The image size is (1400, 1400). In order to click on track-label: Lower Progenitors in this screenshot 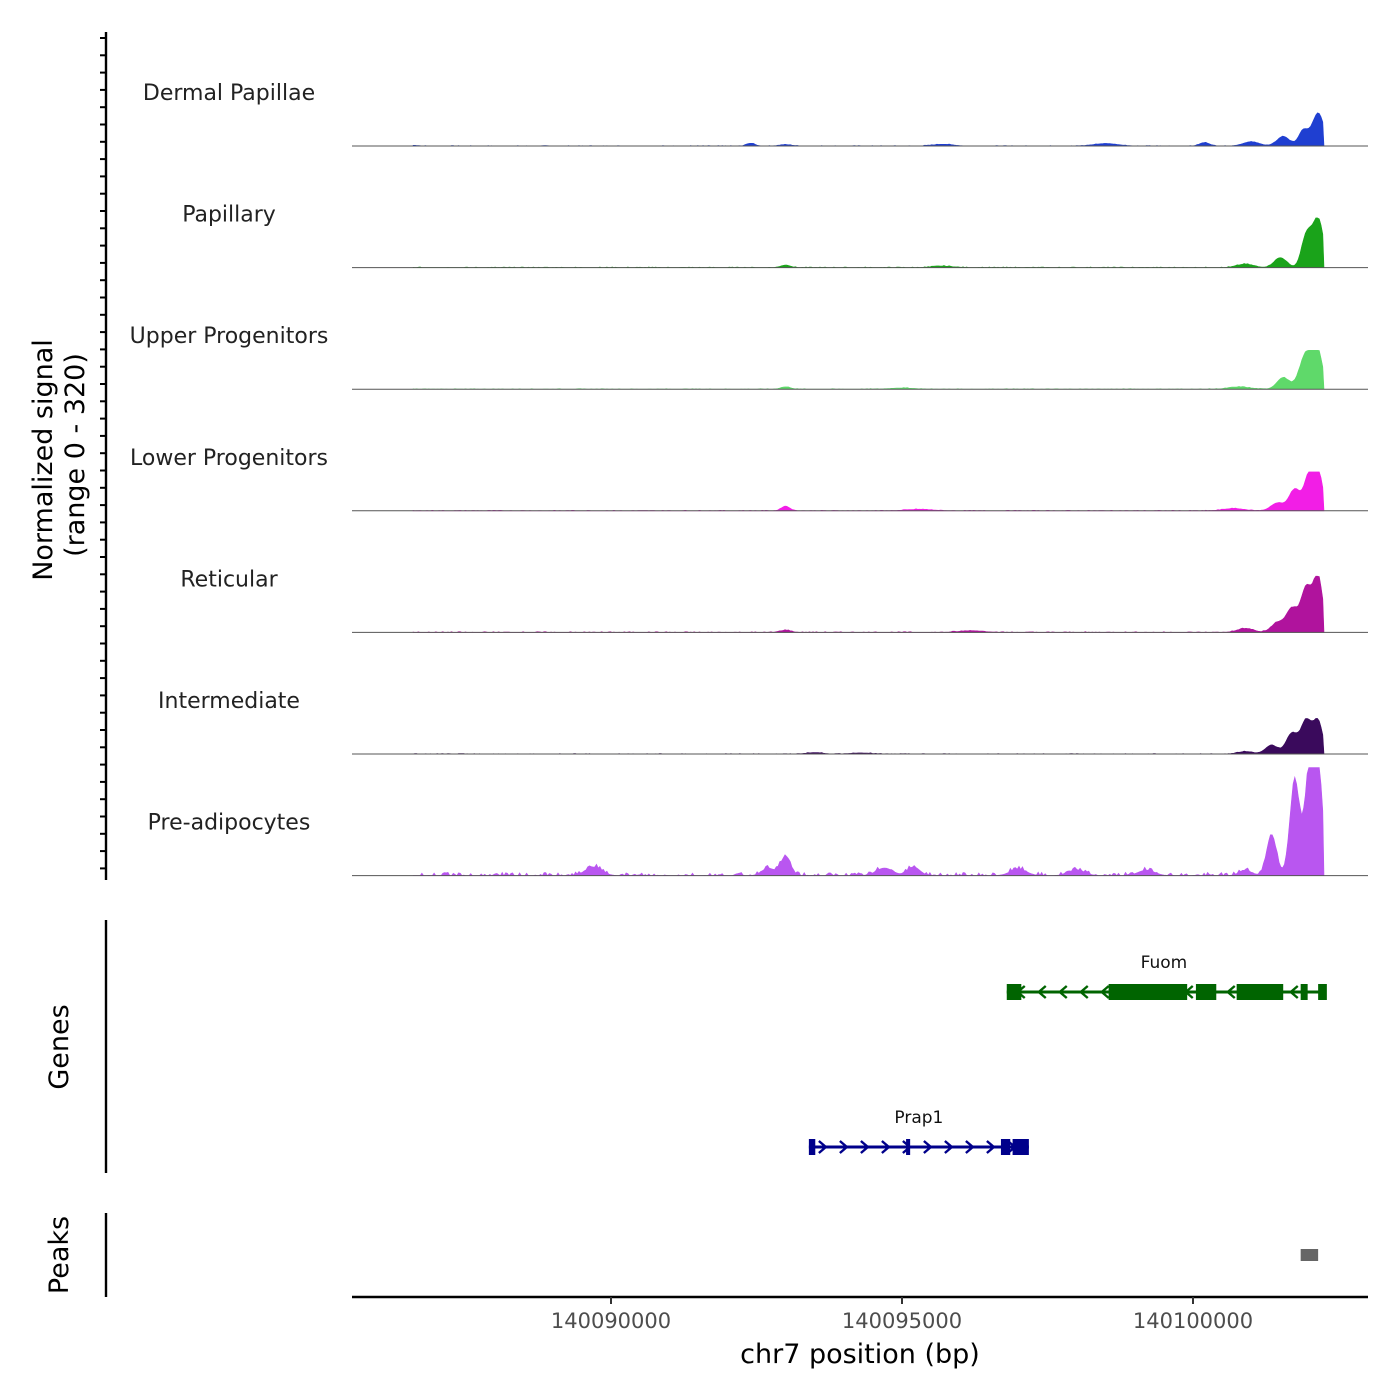, I will do `click(229, 458)`.